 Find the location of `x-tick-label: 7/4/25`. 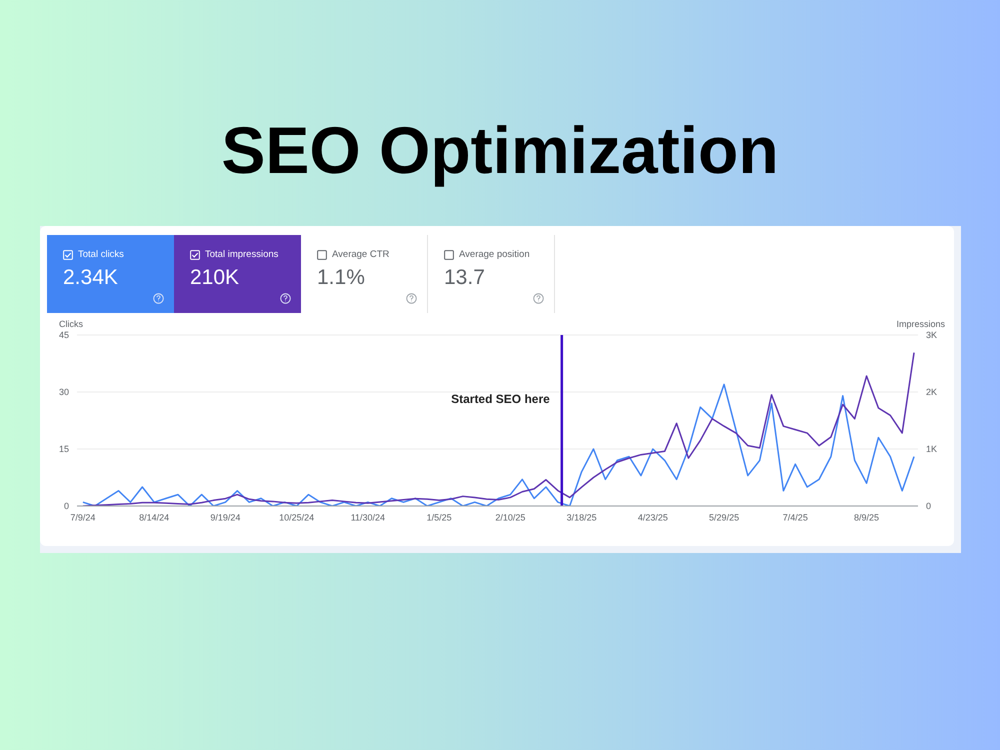

x-tick-label: 7/4/25 is located at coordinates (795, 517).